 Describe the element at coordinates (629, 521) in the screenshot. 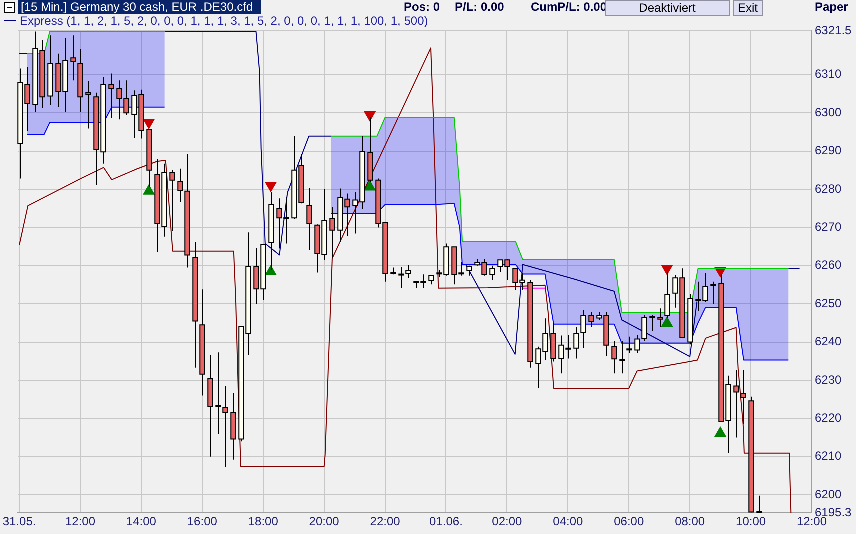

I see `x-tick-label: 06:00` at that location.